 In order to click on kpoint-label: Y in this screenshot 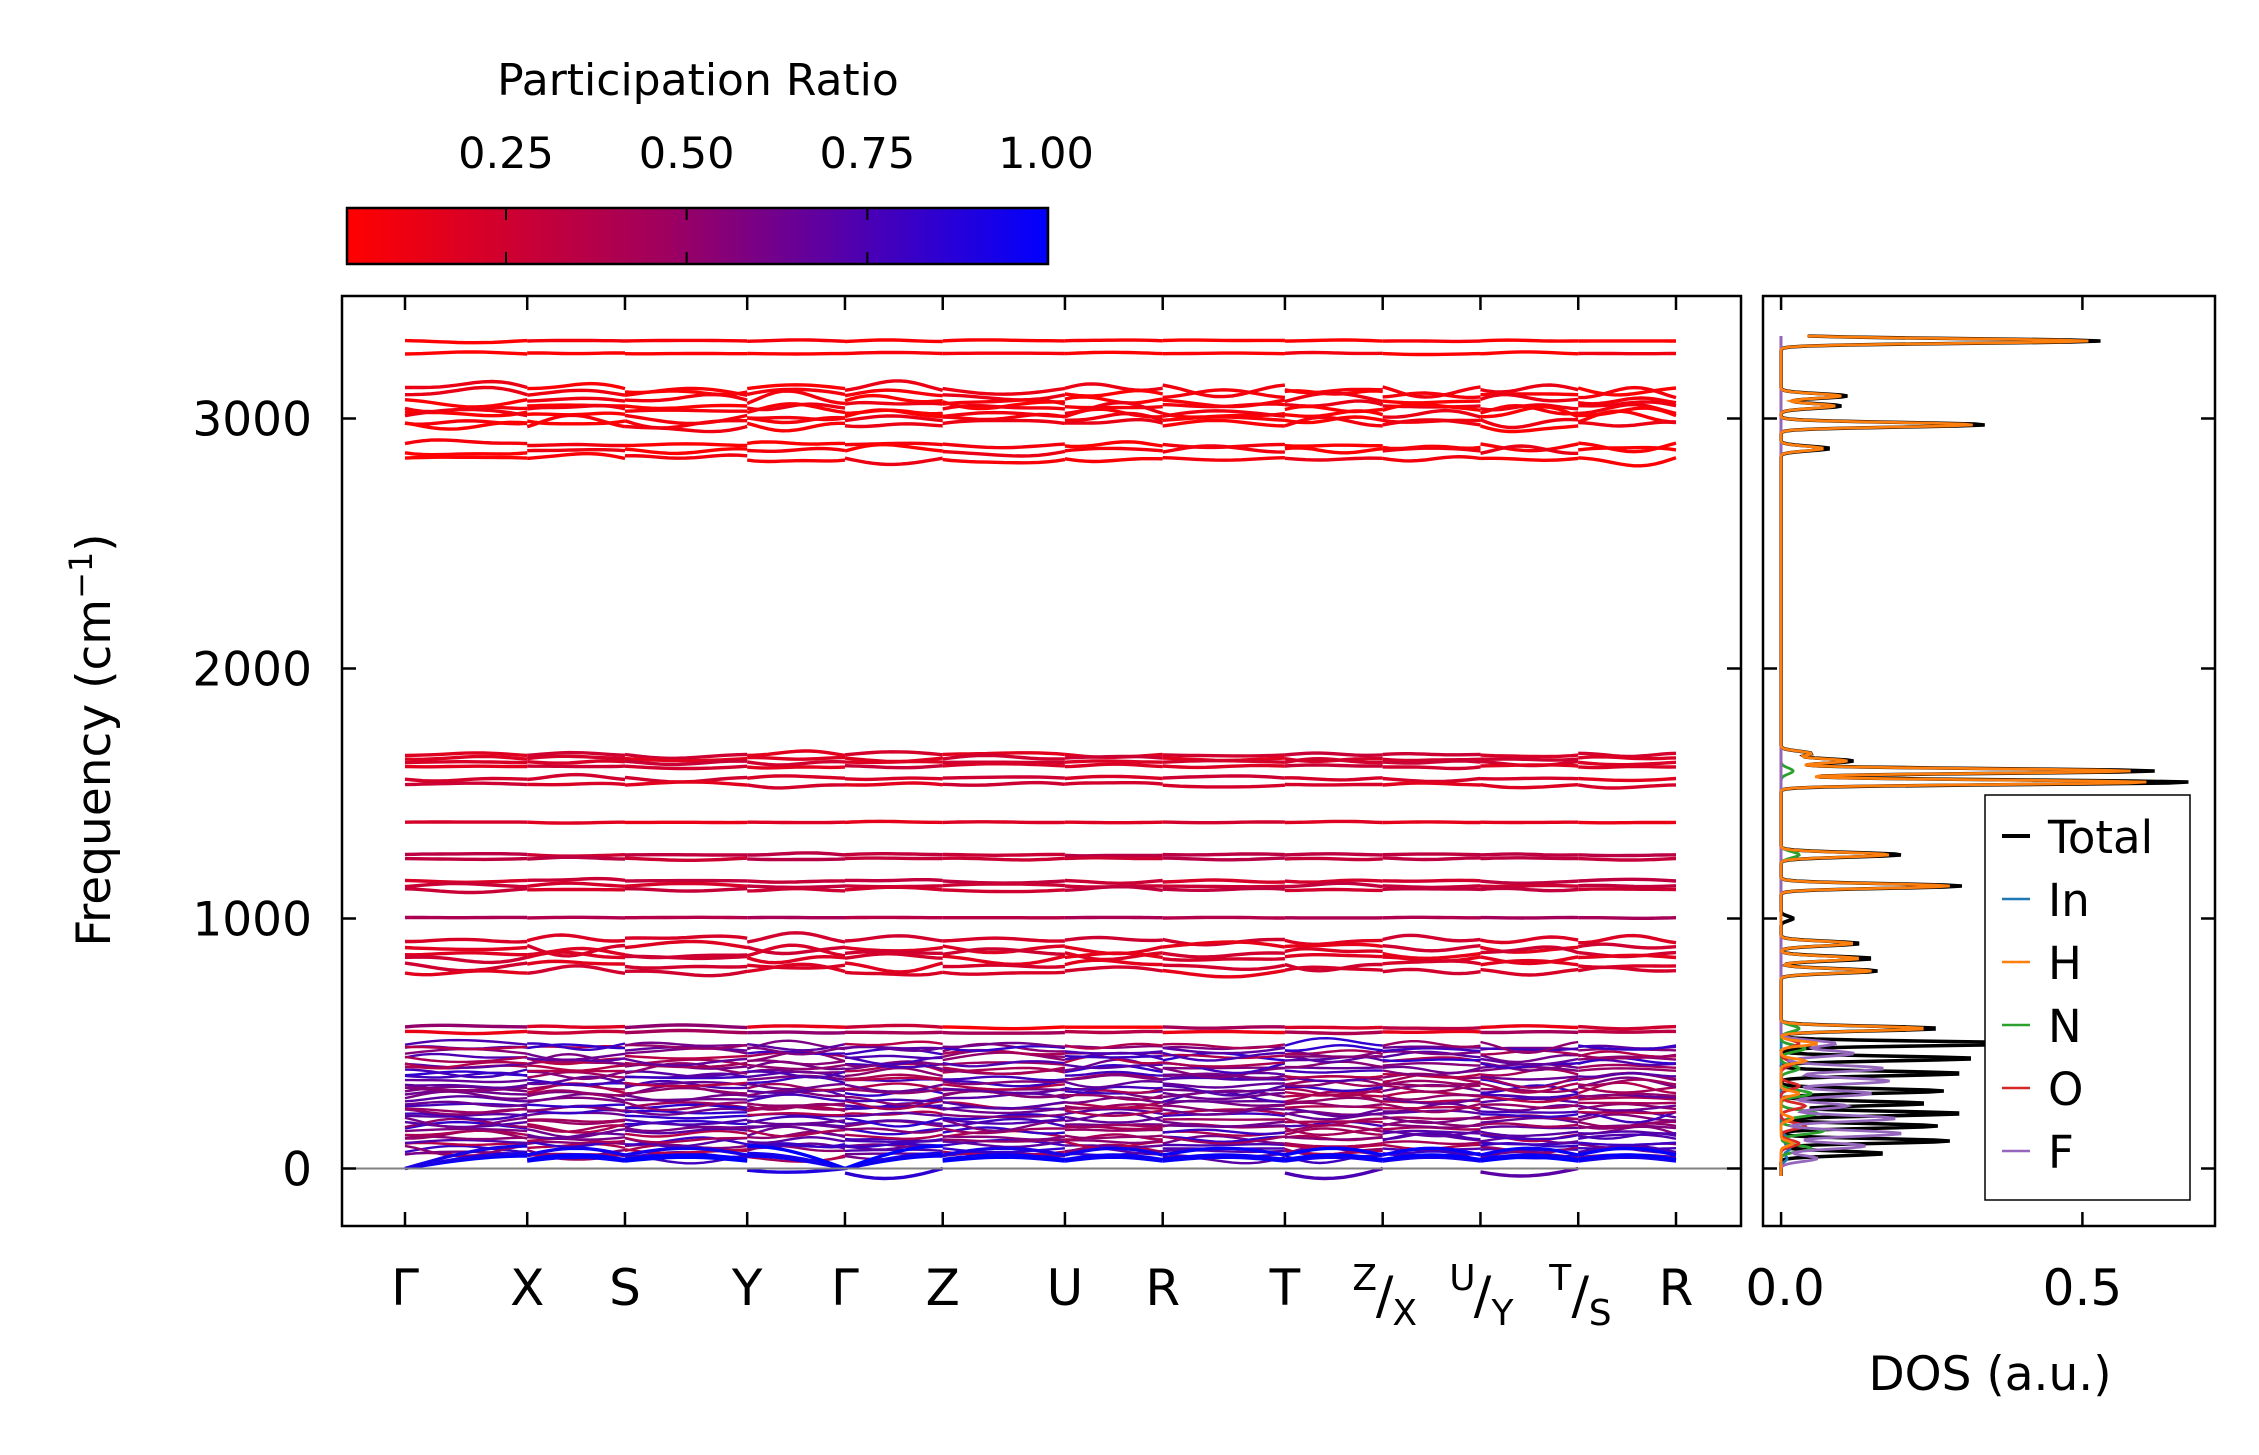, I will do `click(747, 1288)`.